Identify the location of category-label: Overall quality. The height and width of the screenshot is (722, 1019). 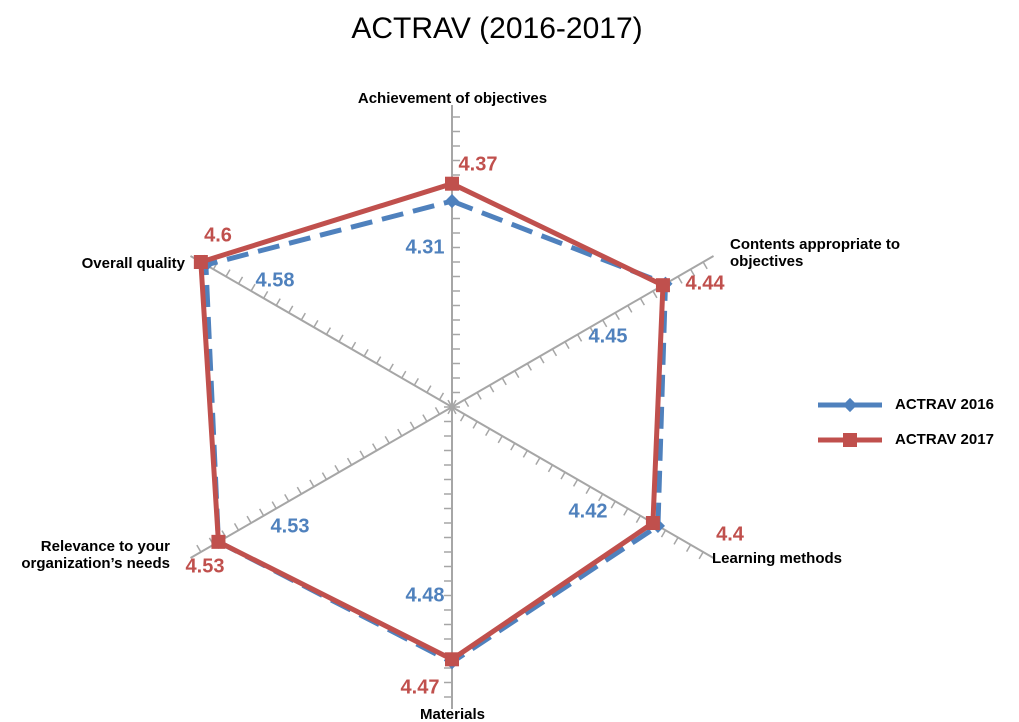
(133, 263).